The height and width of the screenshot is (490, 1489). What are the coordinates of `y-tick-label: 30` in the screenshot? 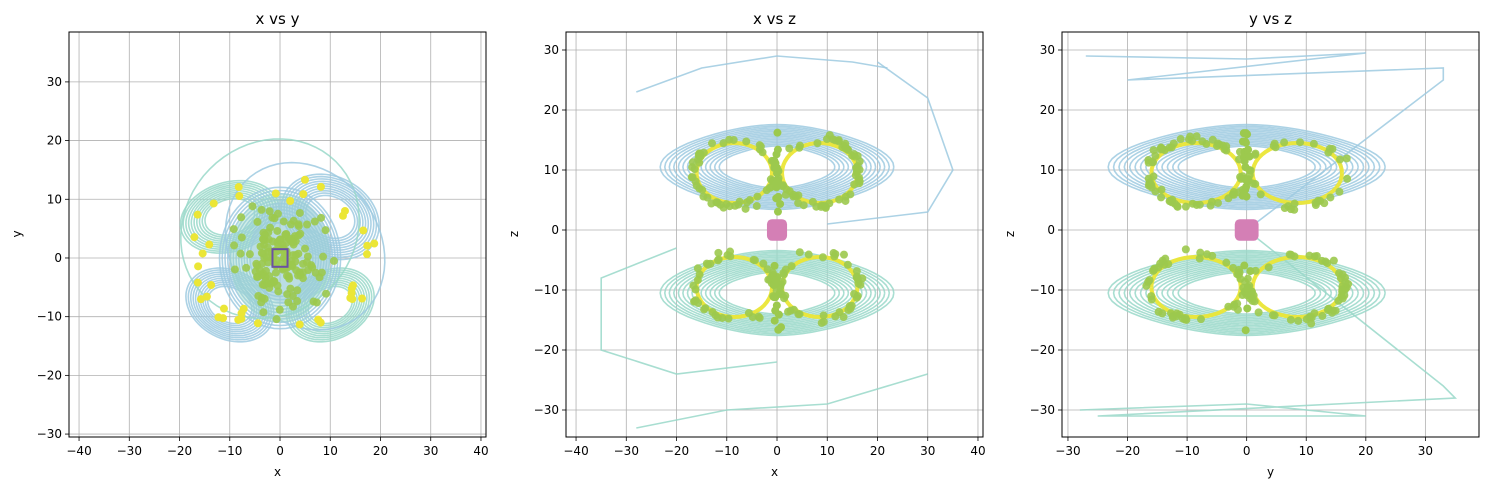 It's located at (54, 82).